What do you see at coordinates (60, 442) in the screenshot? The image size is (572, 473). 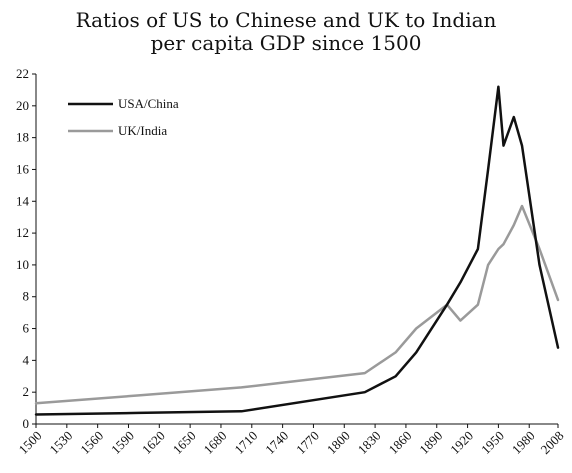 I see `x-tick-label: 1530` at bounding box center [60, 442].